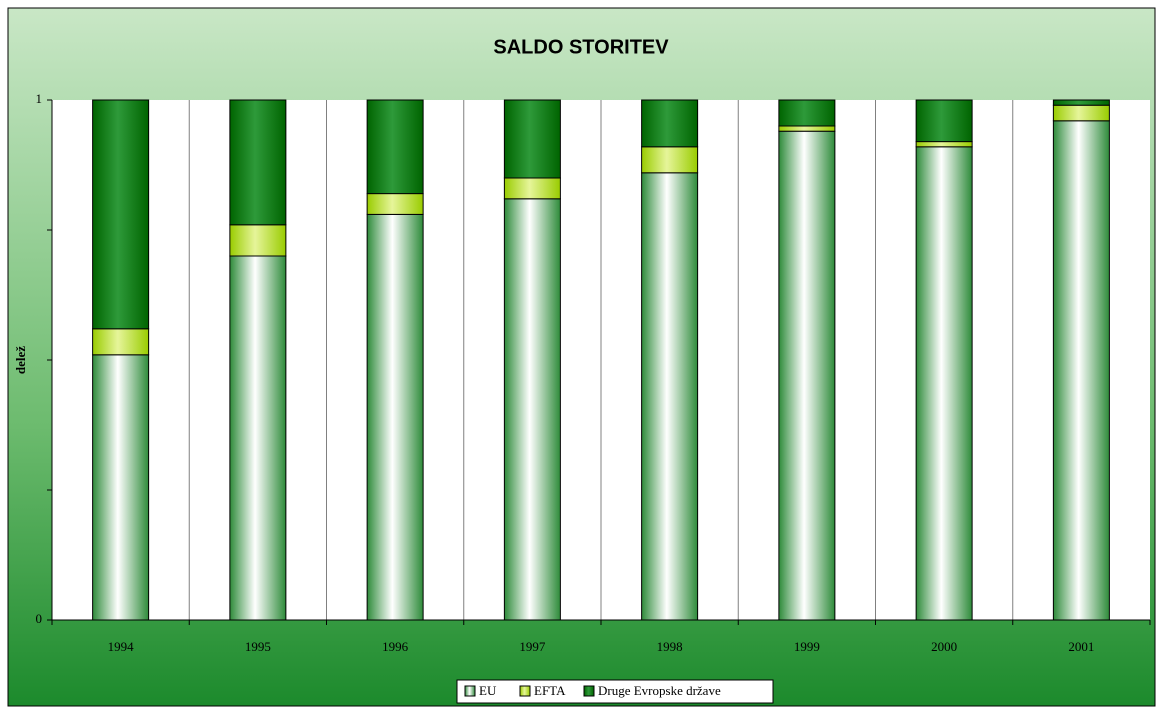  Describe the element at coordinates (258, 646) in the screenshot. I see `x-tick-label: 1995` at that location.